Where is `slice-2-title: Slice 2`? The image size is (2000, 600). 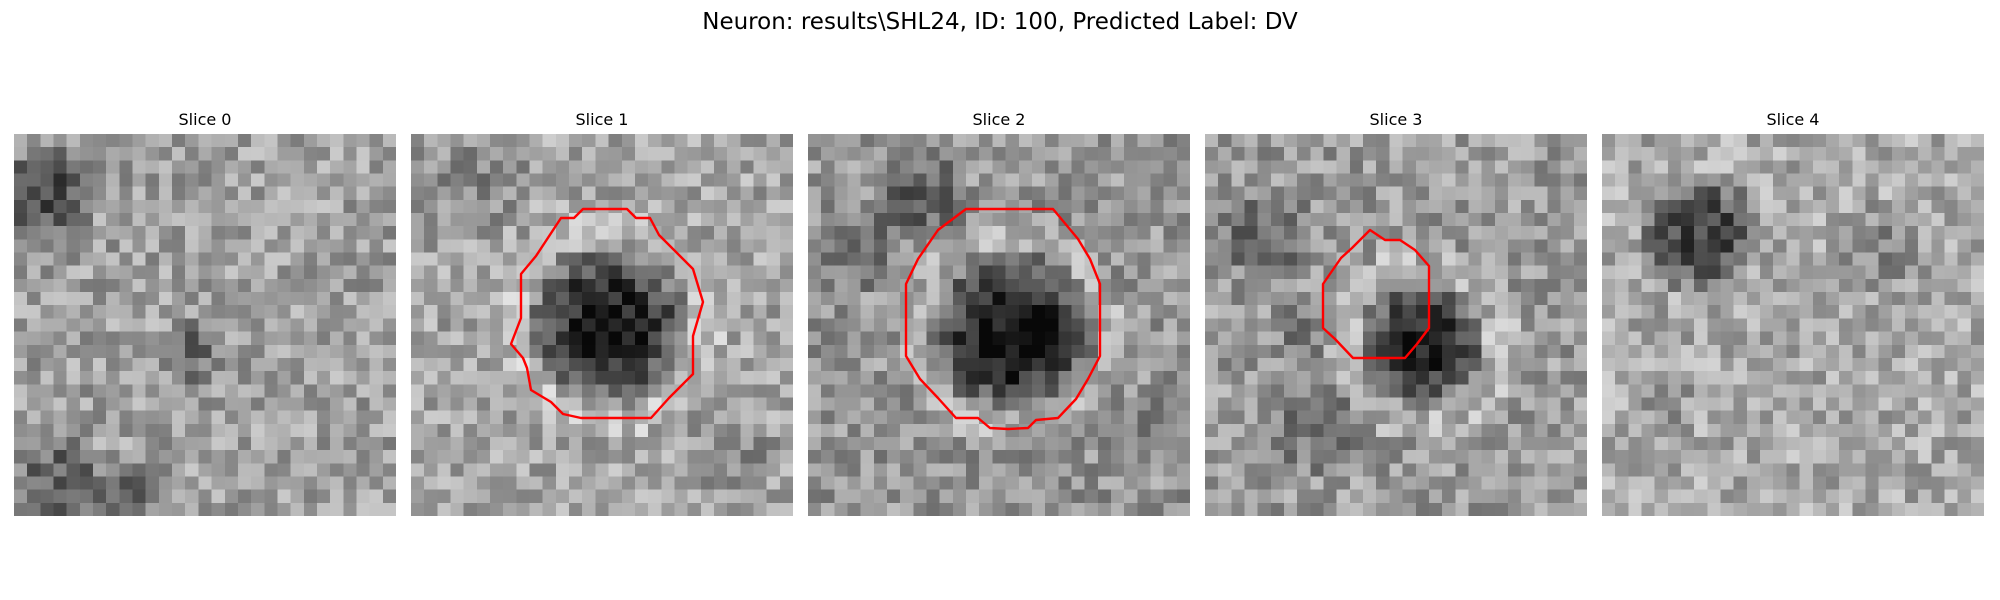 slice-2-title: Slice 2 is located at coordinates (999, 119).